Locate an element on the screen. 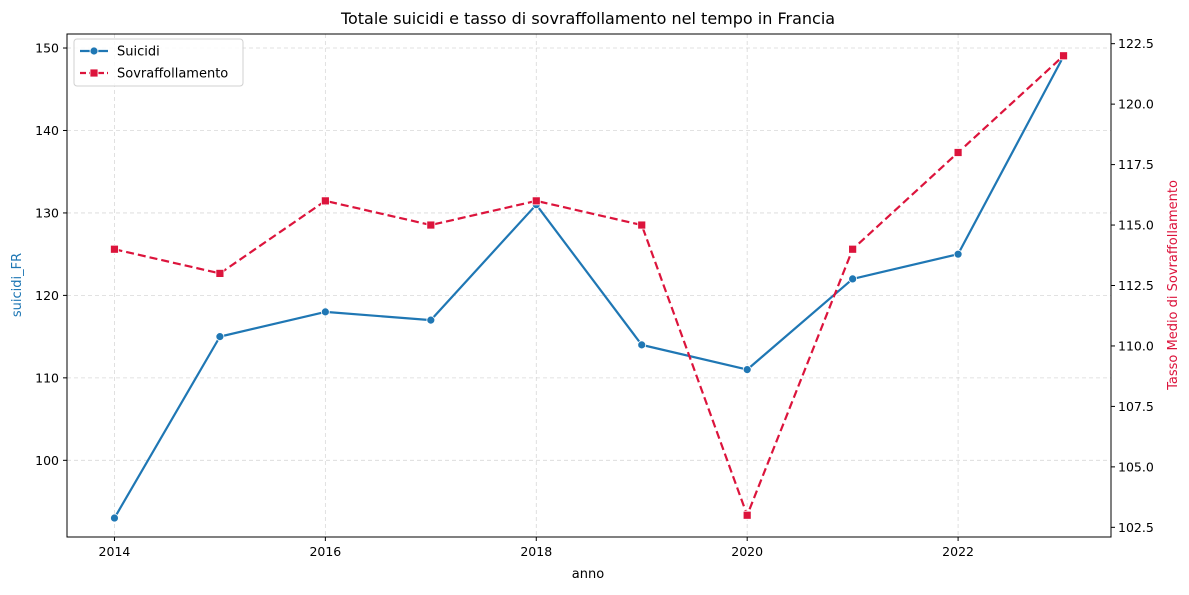 The width and height of the screenshot is (1189, 595). y-right-tick-label: 120.0 is located at coordinates (1136, 104).